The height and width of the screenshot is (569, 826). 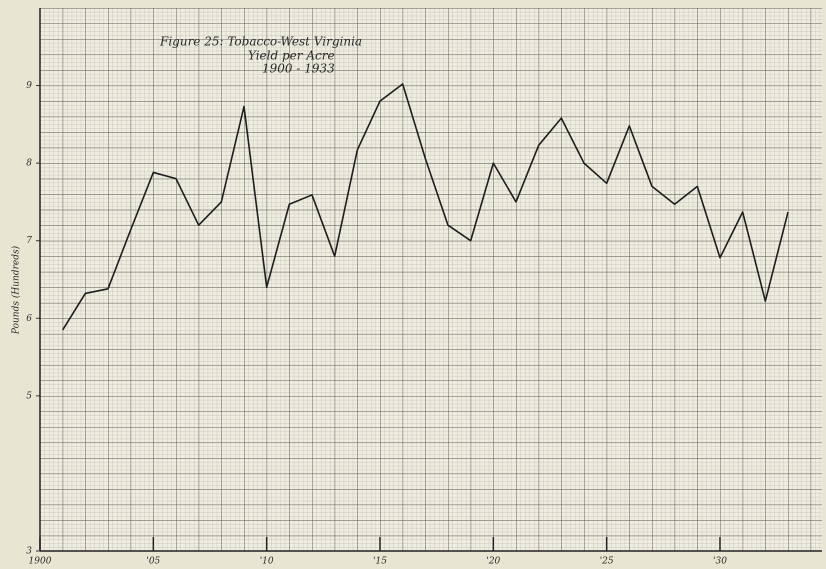 What do you see at coordinates (29, 164) in the screenshot?
I see `y-tick-label: 8` at bounding box center [29, 164].